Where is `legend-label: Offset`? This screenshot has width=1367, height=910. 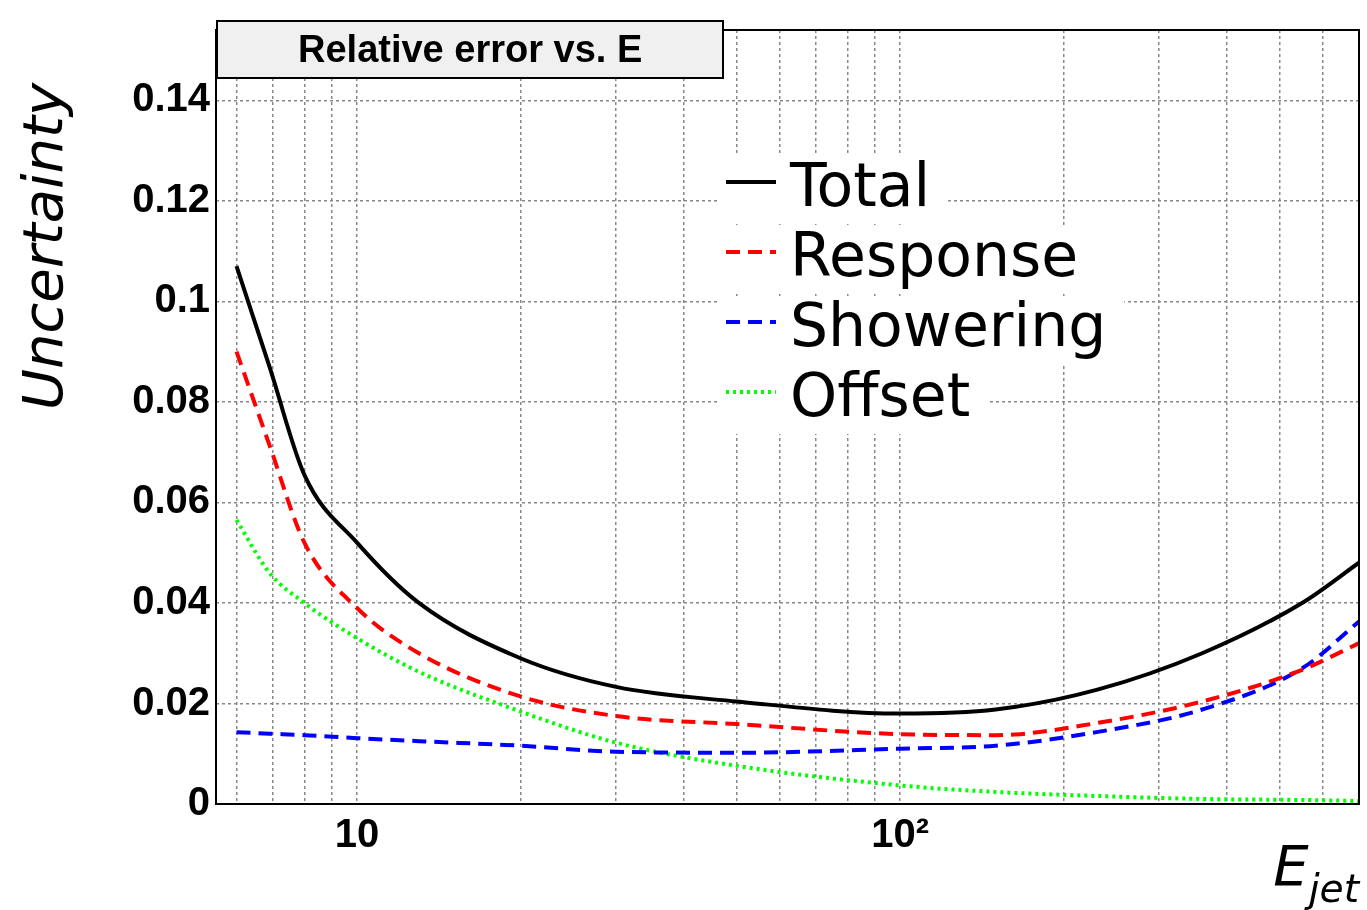 legend-label: Offset is located at coordinates (880, 394).